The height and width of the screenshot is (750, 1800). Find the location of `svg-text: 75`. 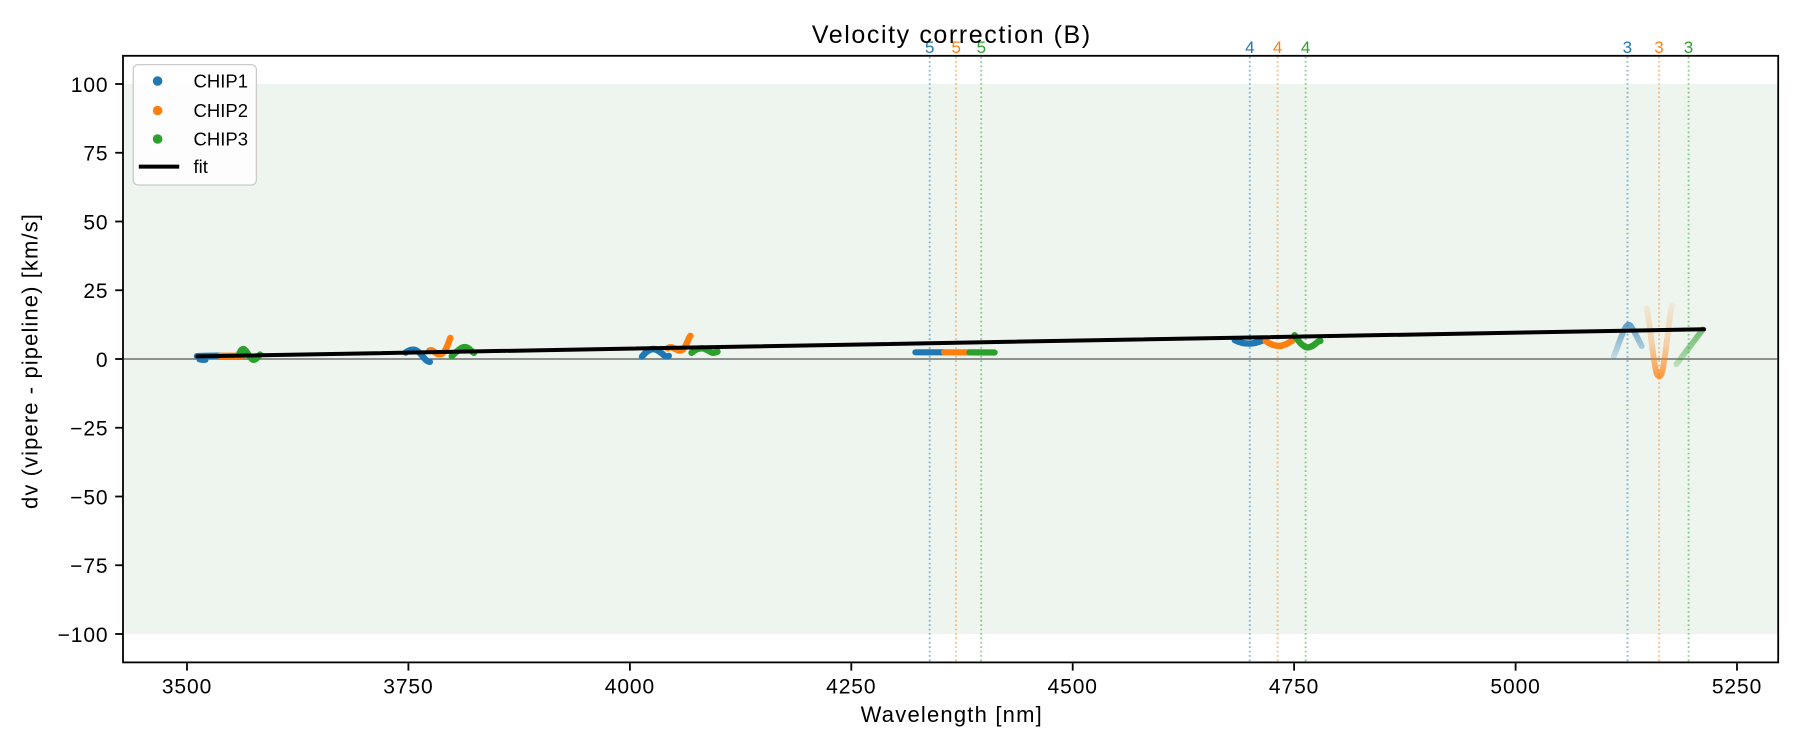

svg-text: 75 is located at coordinates (95, 154).